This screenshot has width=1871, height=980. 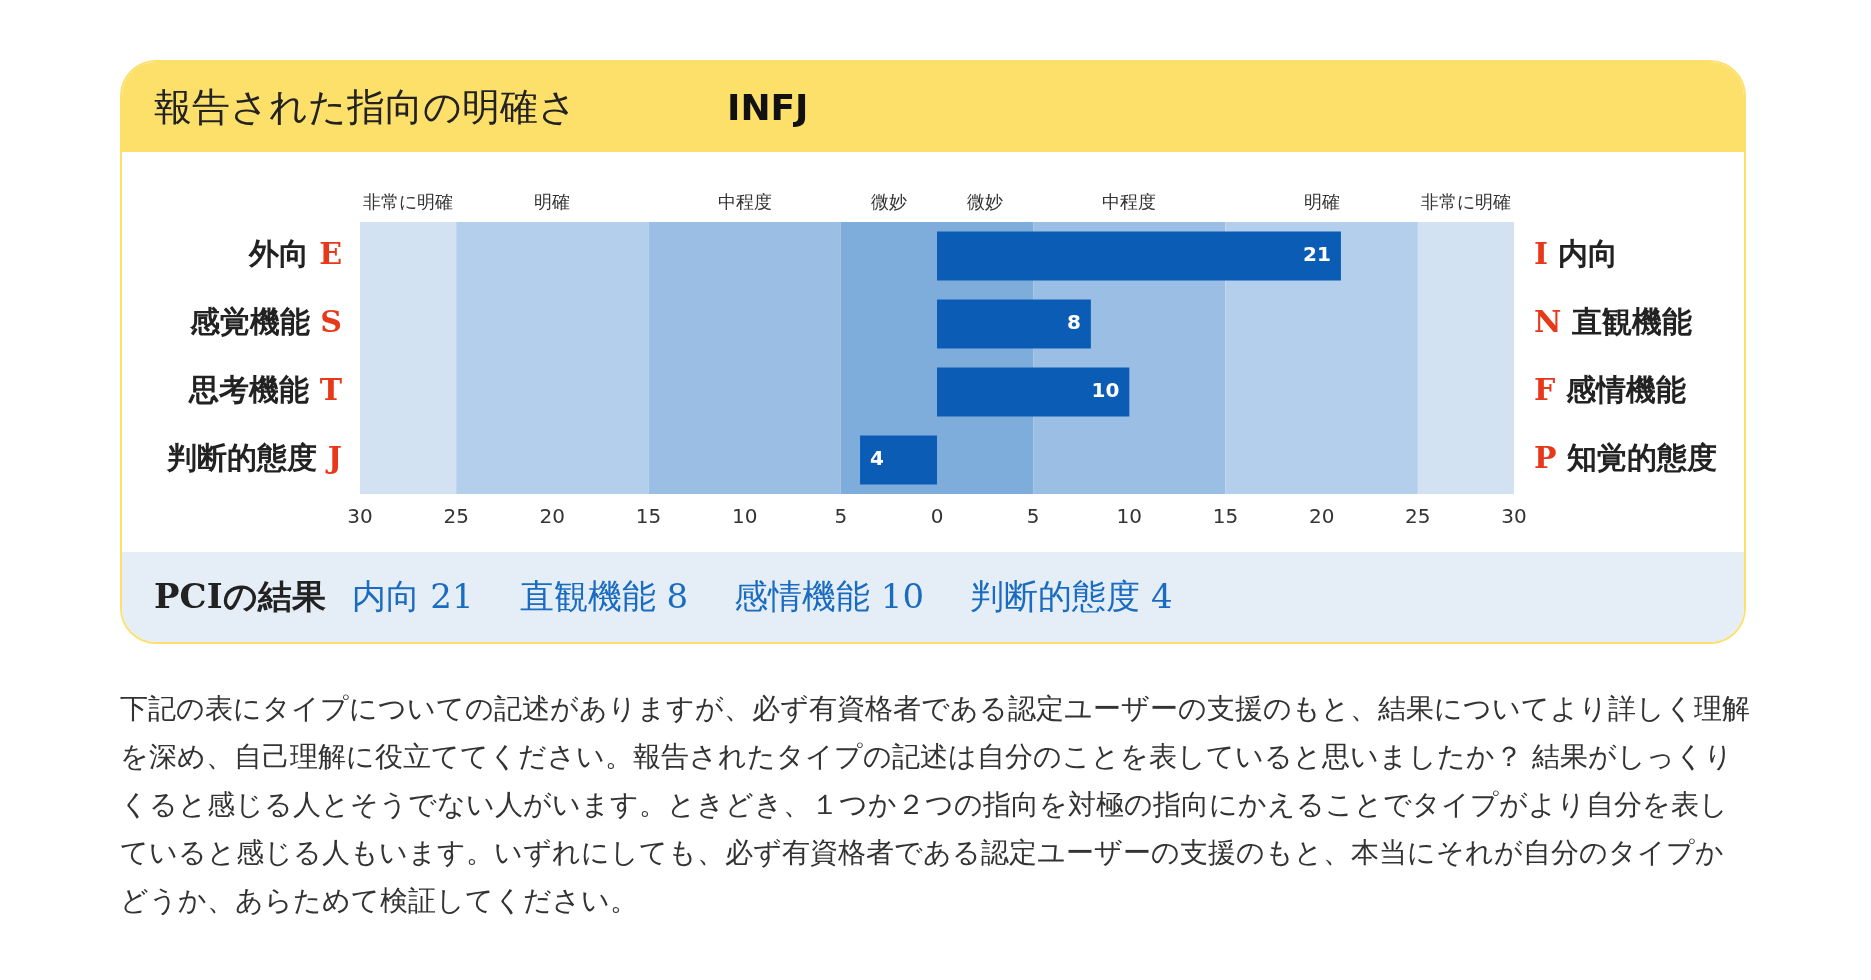 I want to click on y-tick-label: 外向 E, so click(x=295, y=253).